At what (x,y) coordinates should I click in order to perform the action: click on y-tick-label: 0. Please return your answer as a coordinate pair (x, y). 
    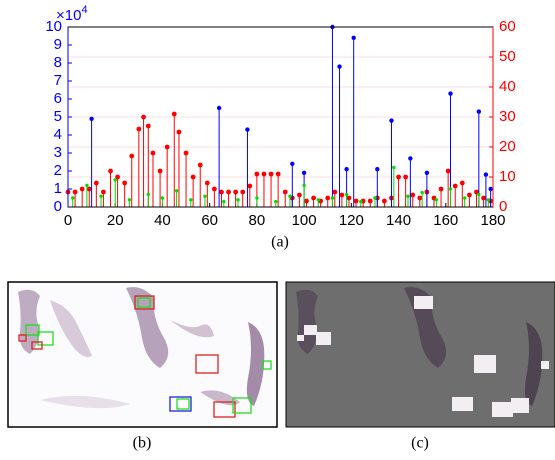
    Looking at the image, I should click on (58, 206).